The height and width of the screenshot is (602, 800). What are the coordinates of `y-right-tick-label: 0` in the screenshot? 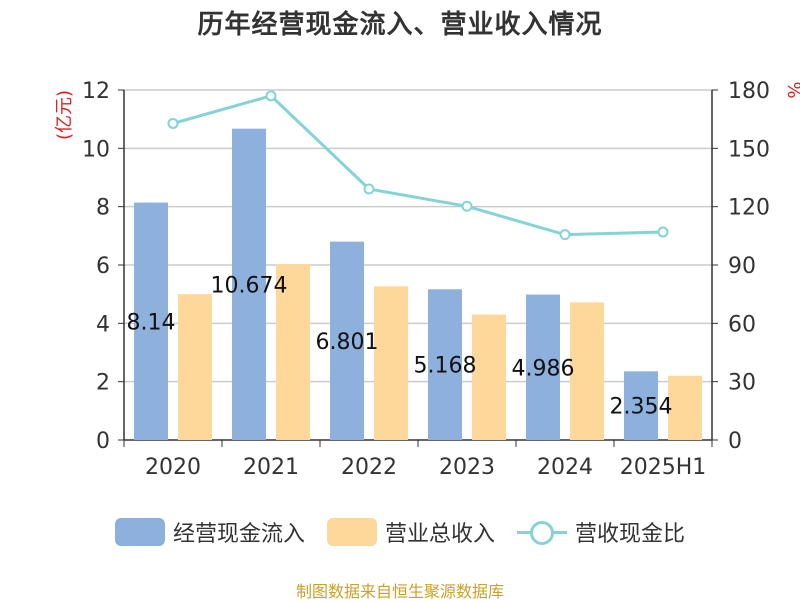 It's located at (735, 441).